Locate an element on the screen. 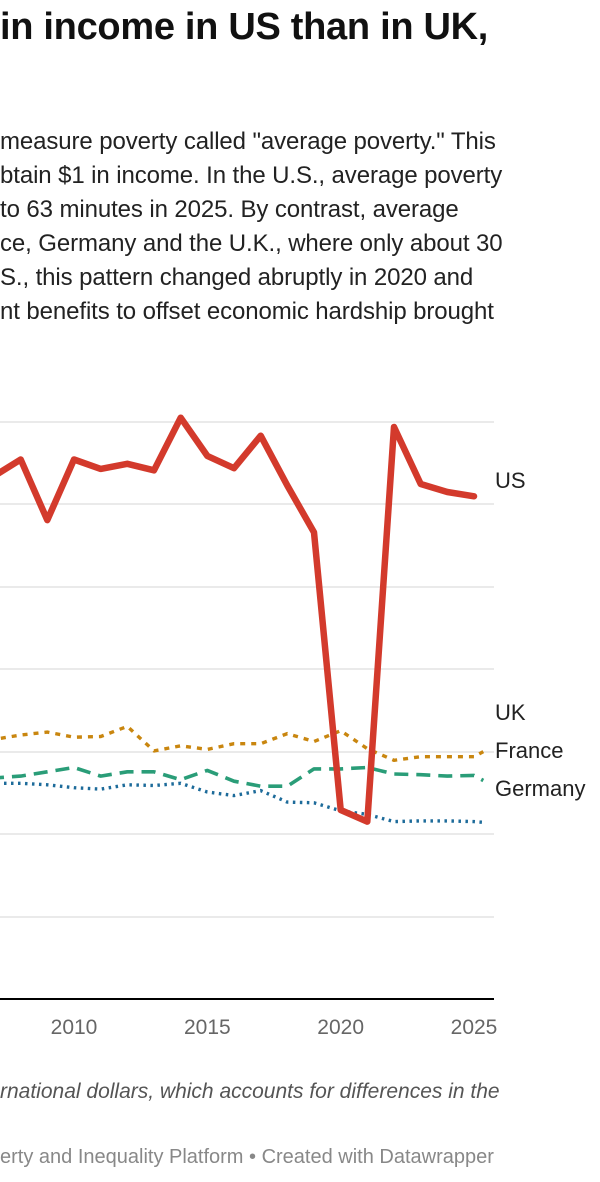 The height and width of the screenshot is (1182, 600). x-tick-label: 2025 is located at coordinates (474, 1027).